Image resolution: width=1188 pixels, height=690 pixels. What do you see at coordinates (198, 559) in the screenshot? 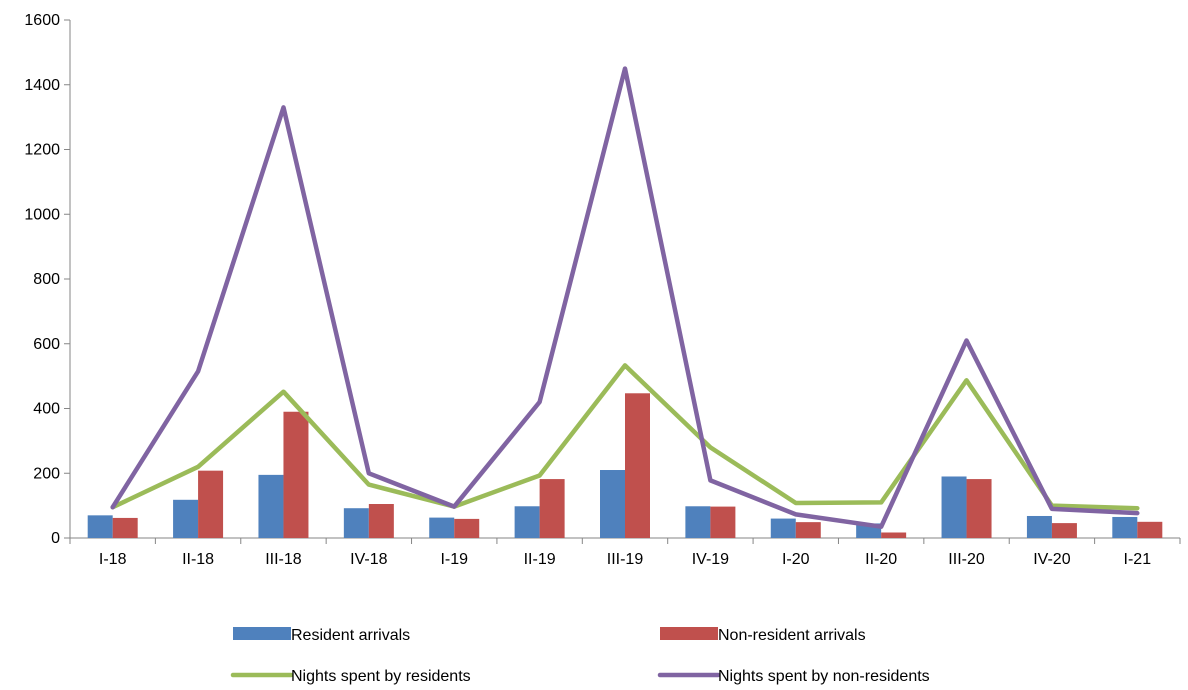
I see `x-tick-label: II-18` at bounding box center [198, 559].